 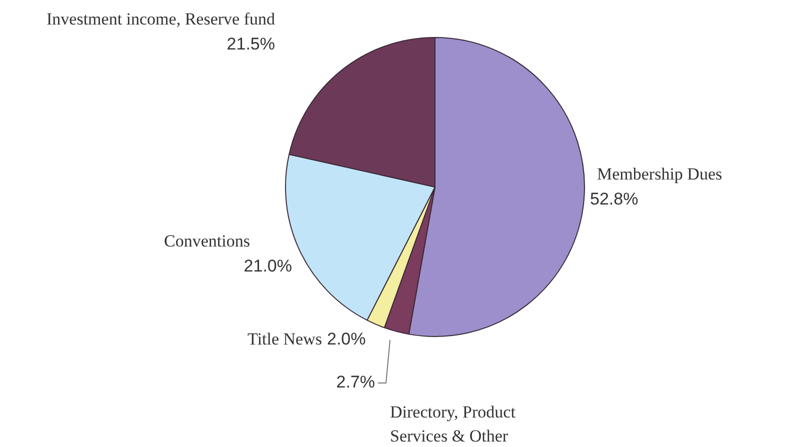 I want to click on slice-label: Conventions, so click(x=207, y=240).